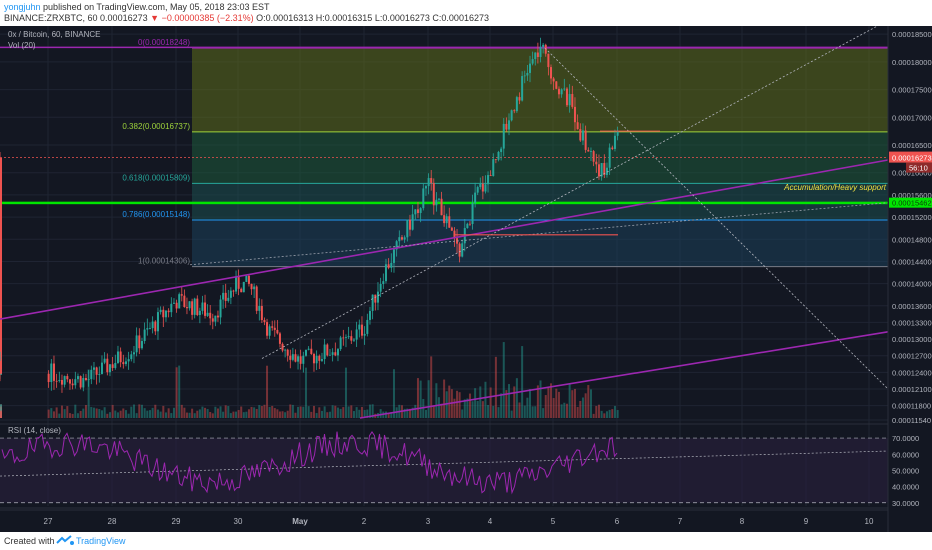 Image resolution: width=932 pixels, height=550 pixels. What do you see at coordinates (806, 521) in the screenshot?
I see `time-tick-label: 9` at bounding box center [806, 521].